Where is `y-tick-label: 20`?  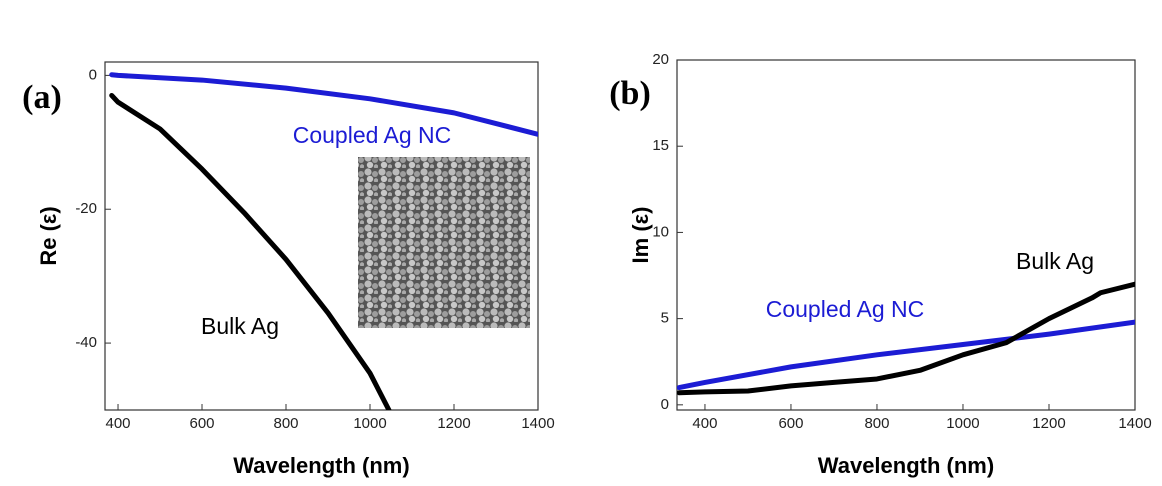
y-tick-label: 20 is located at coordinates (660, 59).